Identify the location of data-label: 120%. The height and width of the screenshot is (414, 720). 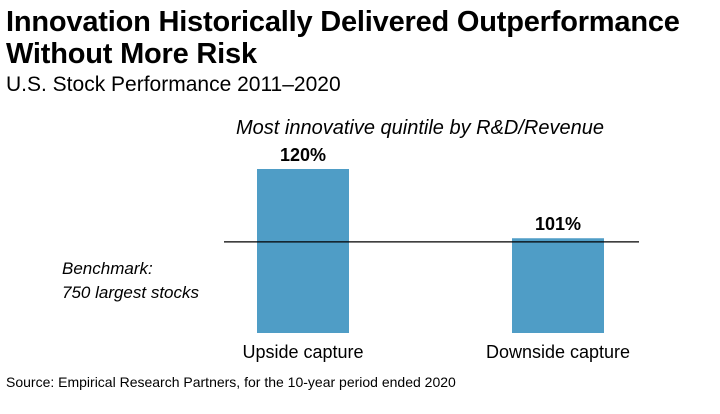
(303, 155).